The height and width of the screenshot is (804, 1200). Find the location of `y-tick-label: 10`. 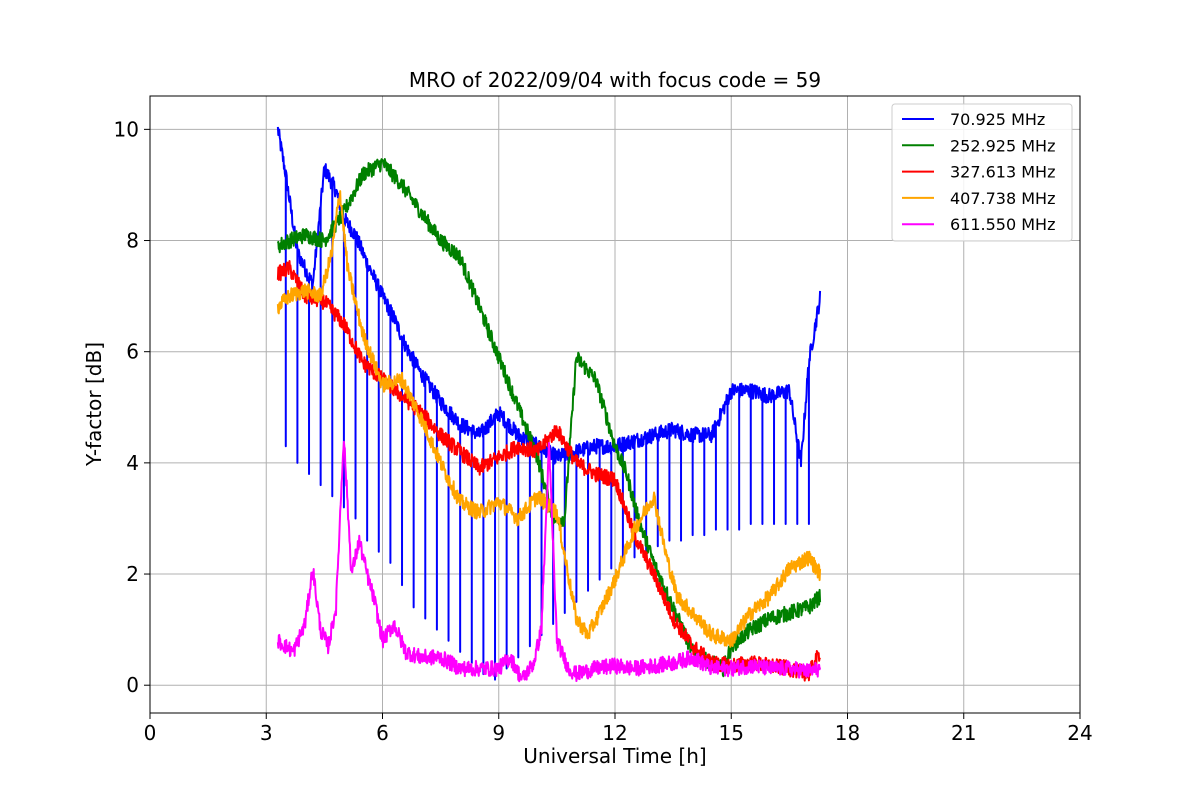

y-tick-label: 10 is located at coordinates (126, 129).